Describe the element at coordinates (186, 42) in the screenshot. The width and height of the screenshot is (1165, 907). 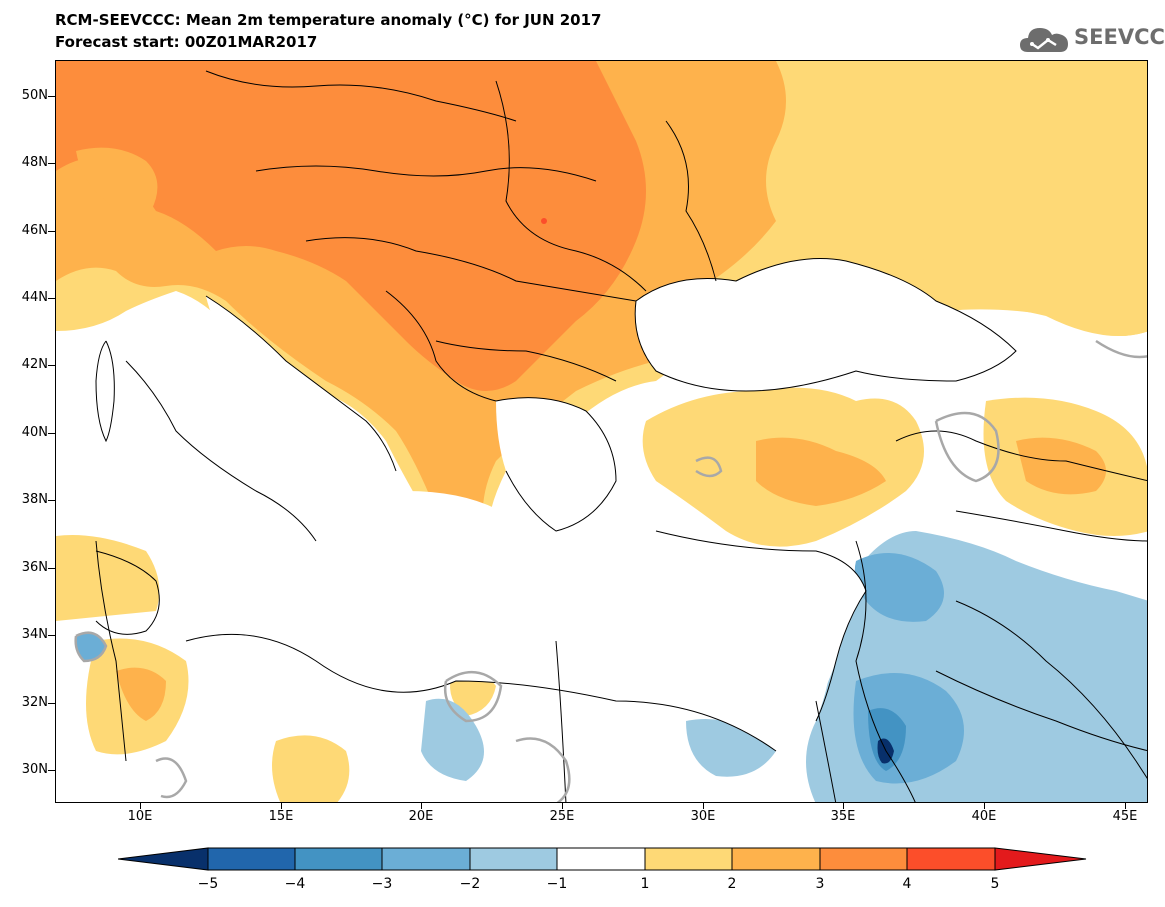
I see `chart-subtitle: Forecast start: 00Z01MAR2017` at that location.